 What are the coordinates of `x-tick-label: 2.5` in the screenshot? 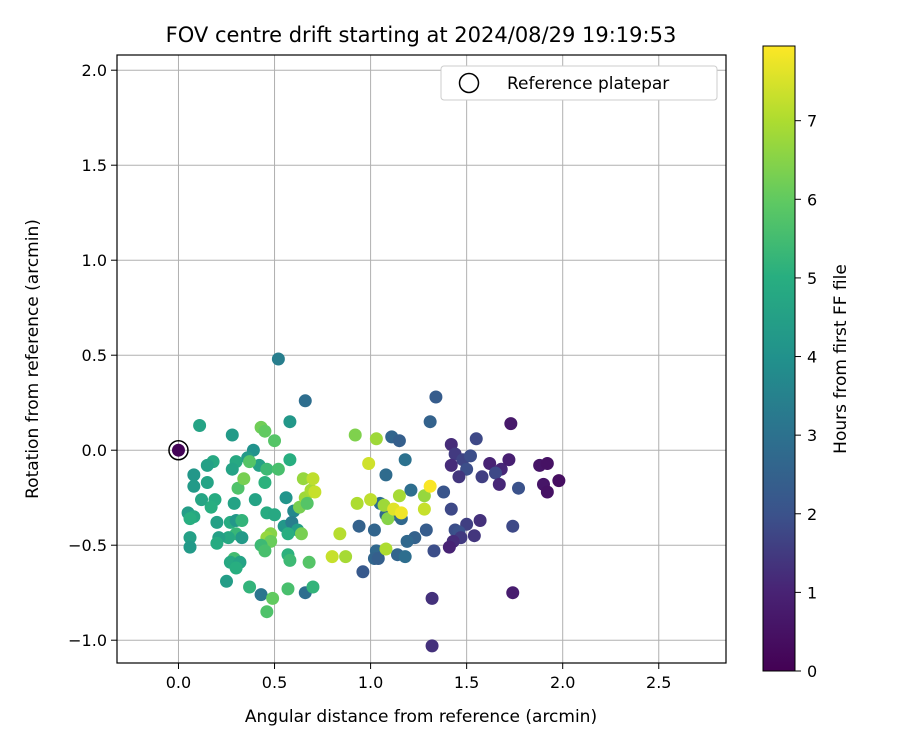 It's located at (658, 682).